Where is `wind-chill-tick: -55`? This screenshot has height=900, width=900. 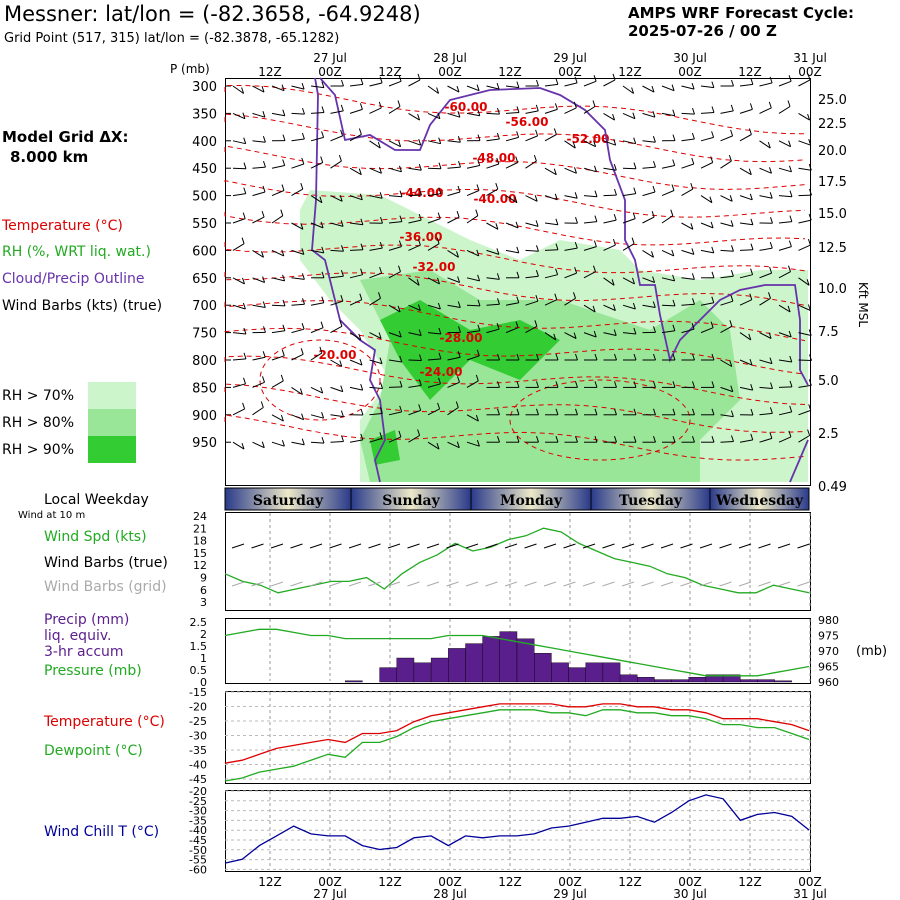 wind-chill-tick: -55 is located at coordinates (198, 860).